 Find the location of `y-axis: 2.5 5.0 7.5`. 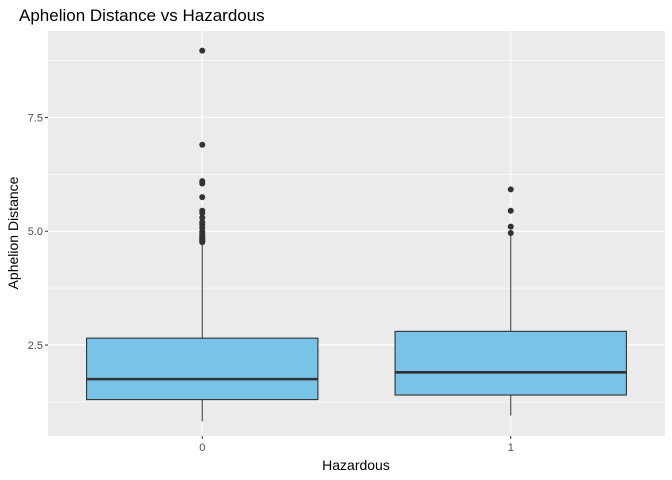

y-axis: 2.5 5.0 7.5 is located at coordinates (38, 232).